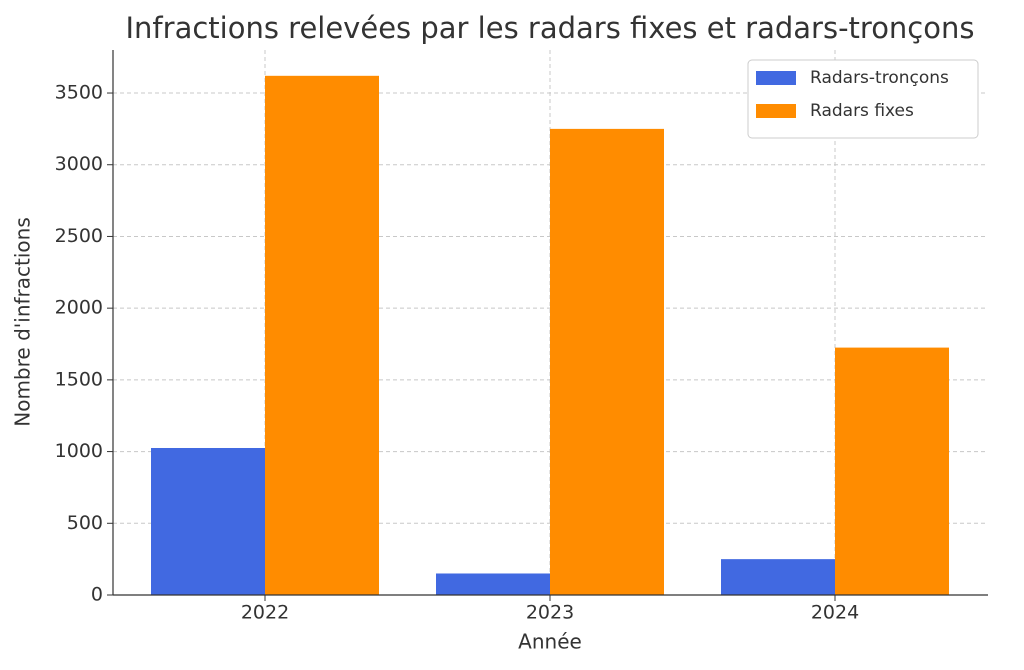  I want to click on y-tick-label: 0, so click(97, 595).